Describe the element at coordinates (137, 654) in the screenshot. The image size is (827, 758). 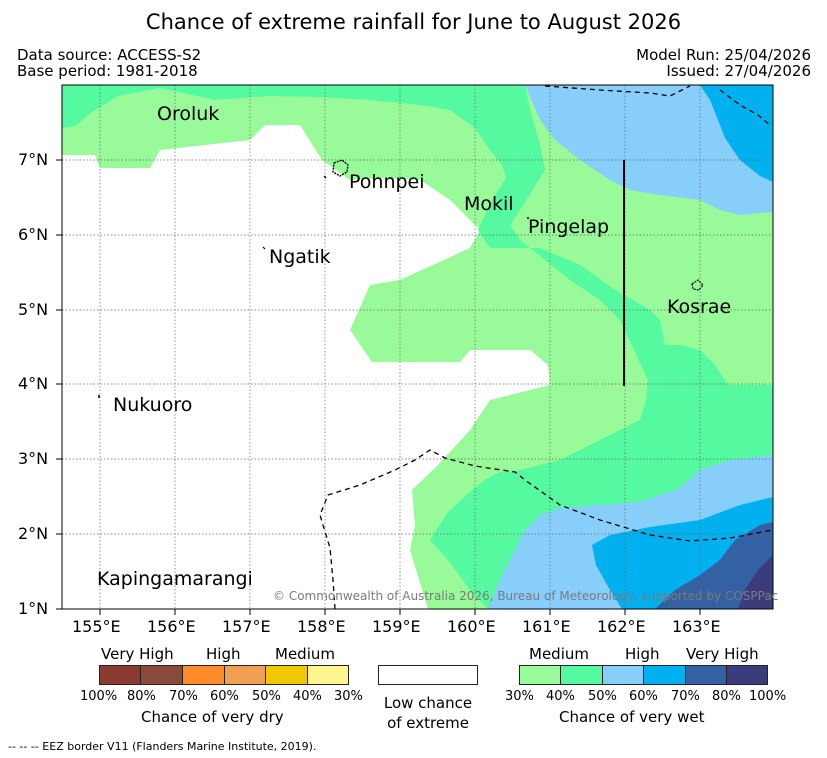
I see `legend-dry-header: Very High` at that location.